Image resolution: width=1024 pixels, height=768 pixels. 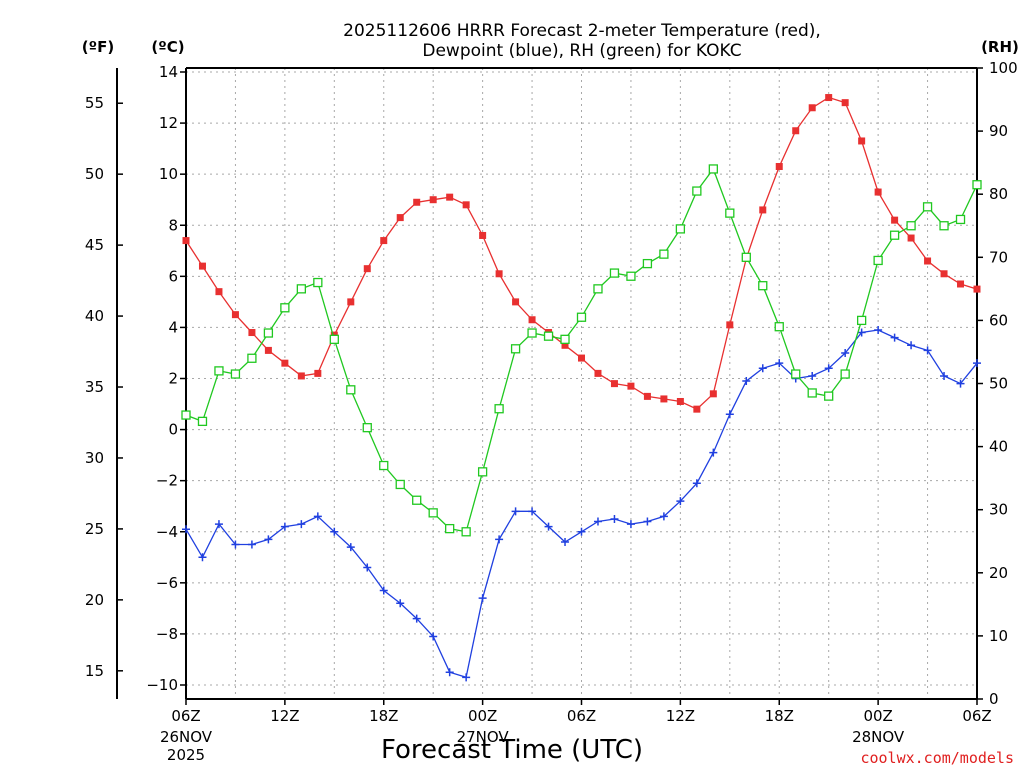 What do you see at coordinates (167, 634) in the screenshot?
I see `celsius-tick-label: −8` at bounding box center [167, 634].